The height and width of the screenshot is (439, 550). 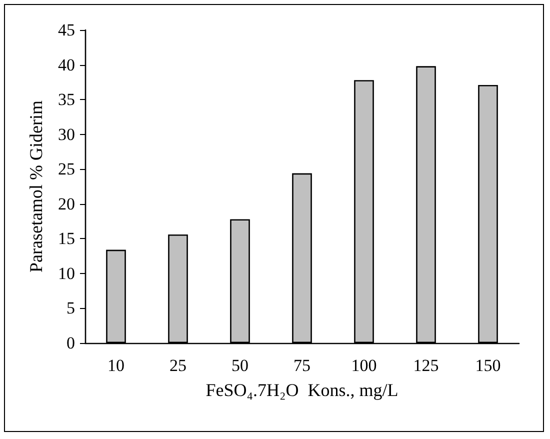 I want to click on x-tick-label: 150, so click(x=488, y=365).